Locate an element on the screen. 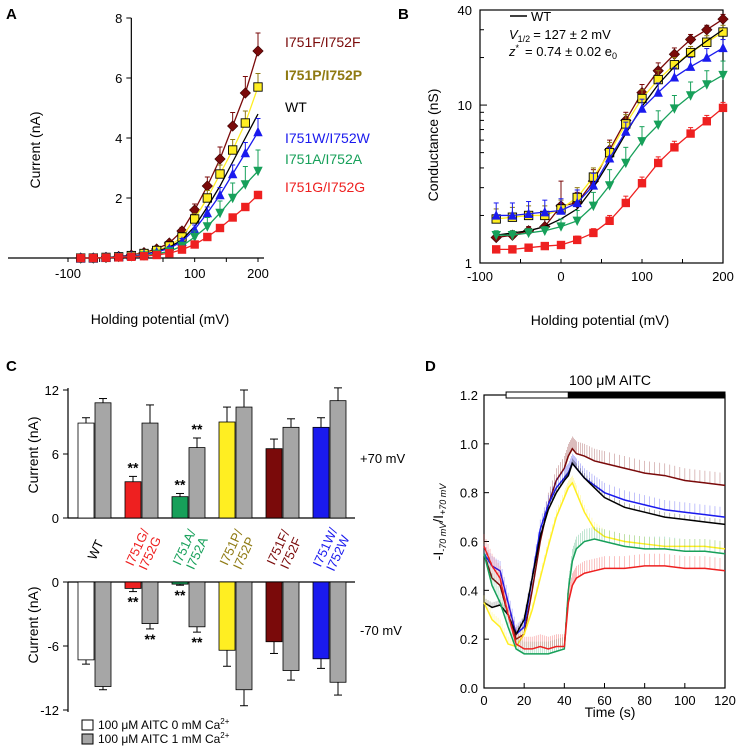  panel-d-series is located at coordinates (604, 545).